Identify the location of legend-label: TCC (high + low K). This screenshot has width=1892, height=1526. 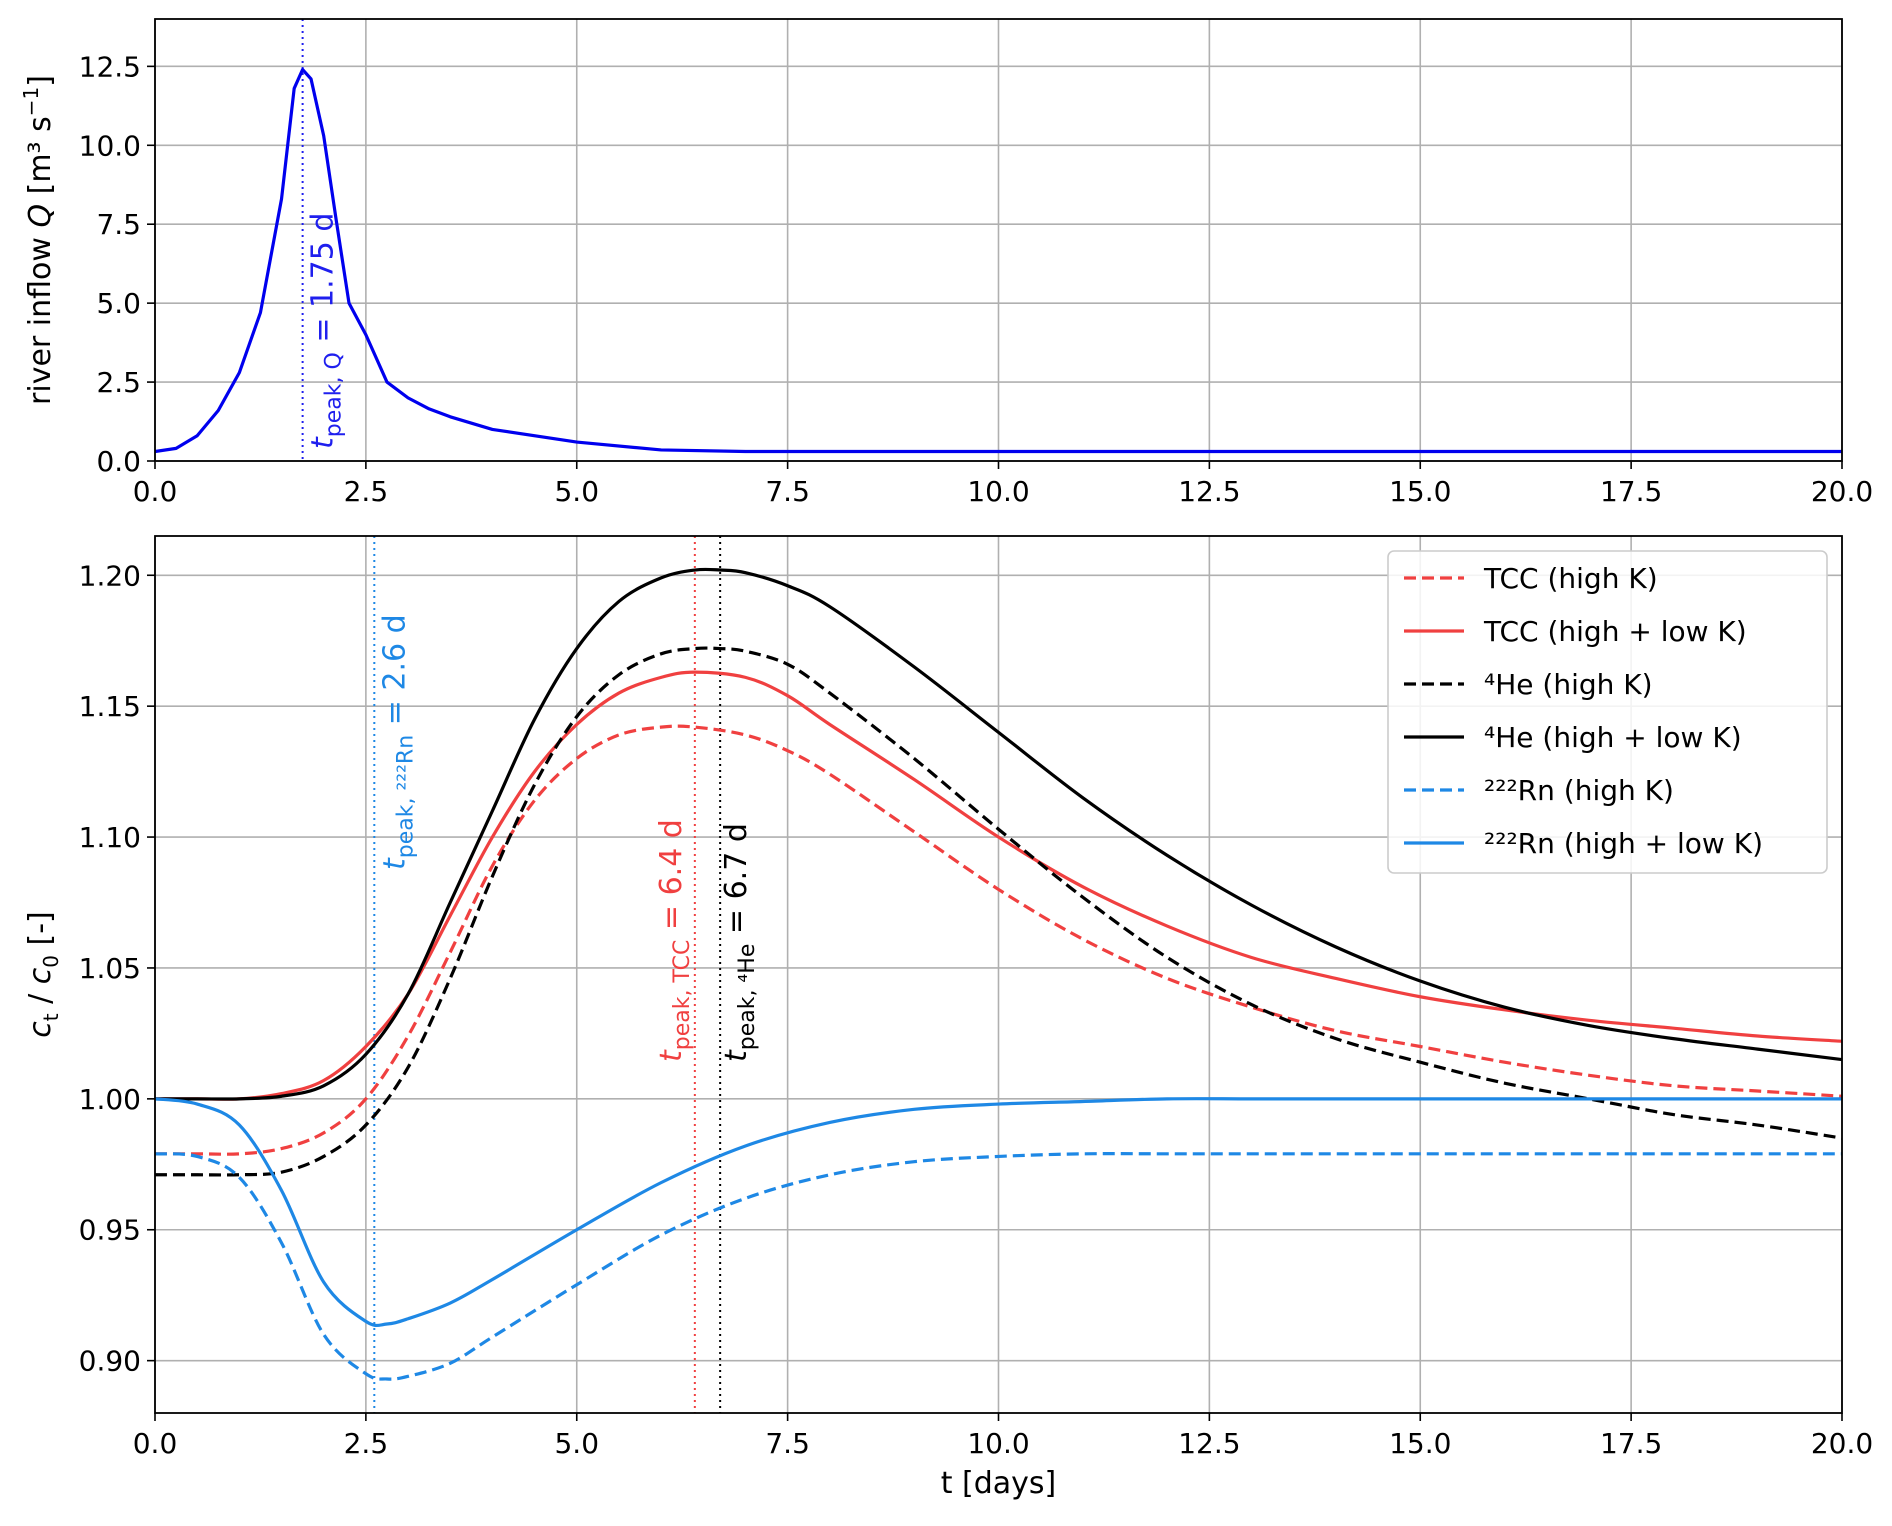
(1615, 631).